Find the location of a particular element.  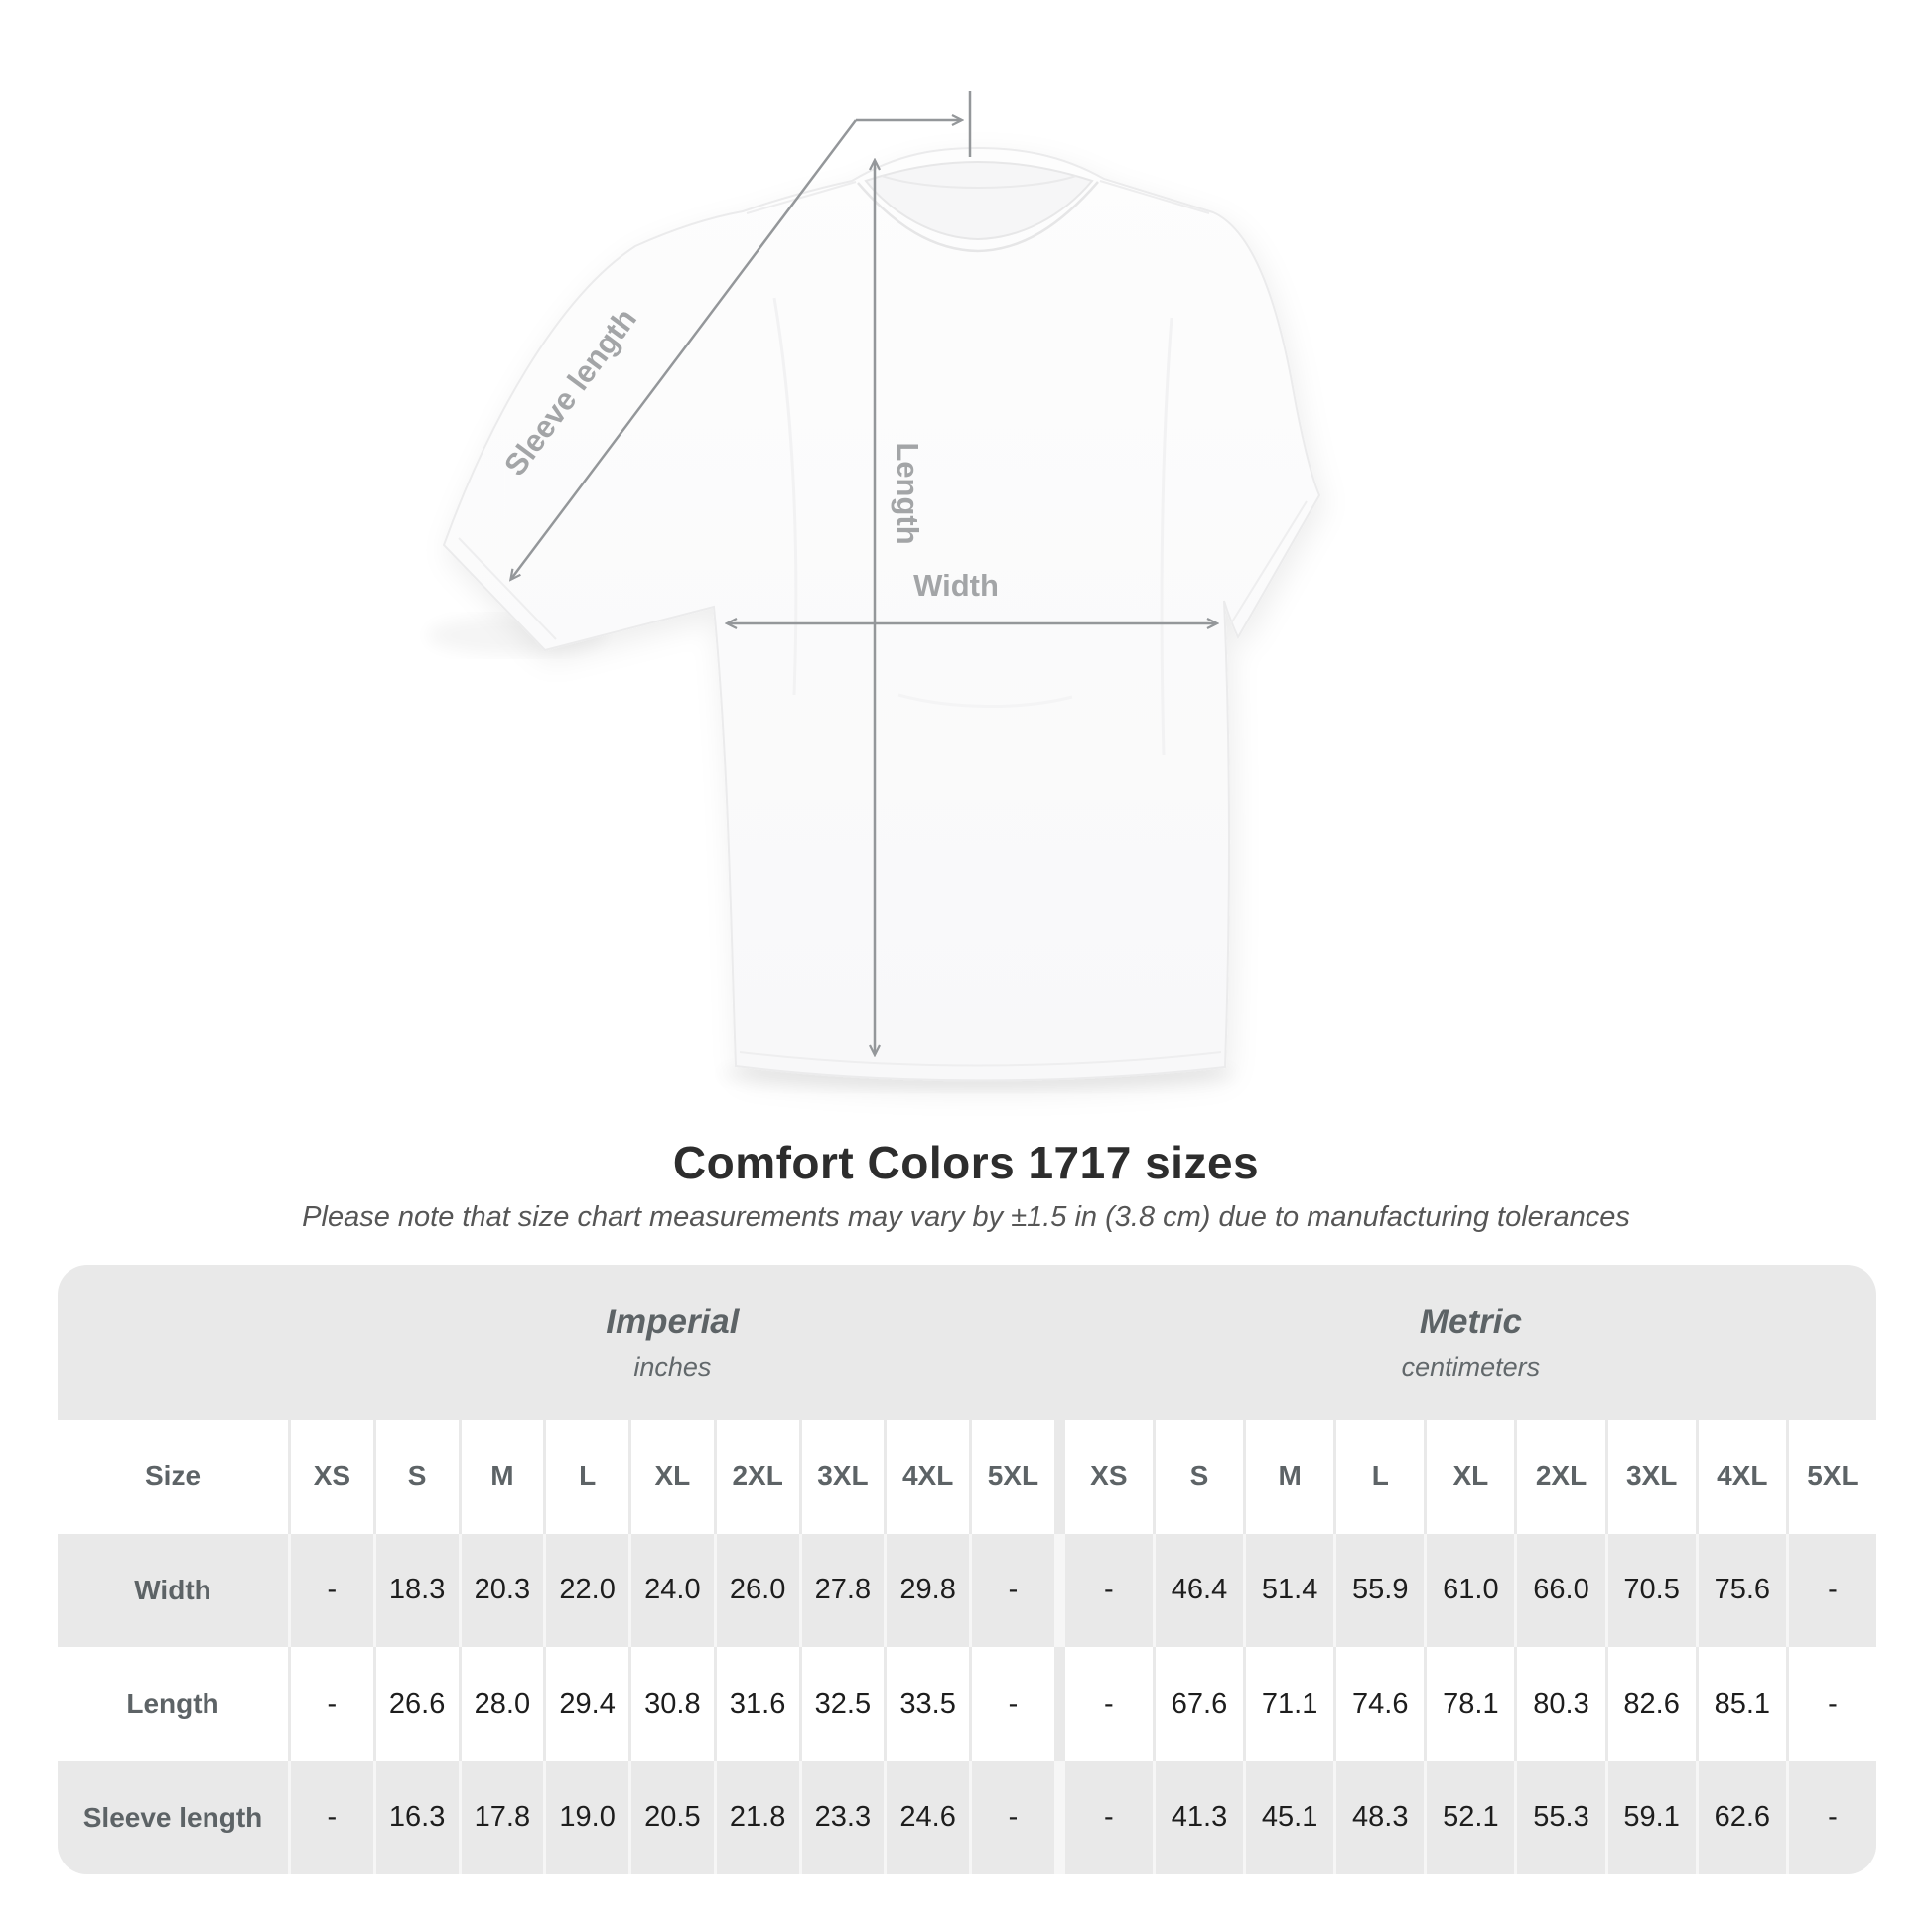

value-imperial: 20.3 is located at coordinates (503, 1590).